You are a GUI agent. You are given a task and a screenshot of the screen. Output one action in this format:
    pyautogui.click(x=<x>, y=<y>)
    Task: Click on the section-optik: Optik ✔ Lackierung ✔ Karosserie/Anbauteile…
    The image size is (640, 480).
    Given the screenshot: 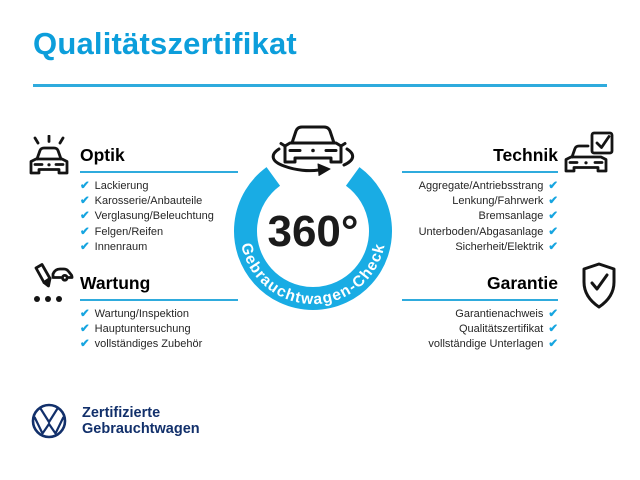 What is the action you would take?
    pyautogui.click(x=131, y=192)
    